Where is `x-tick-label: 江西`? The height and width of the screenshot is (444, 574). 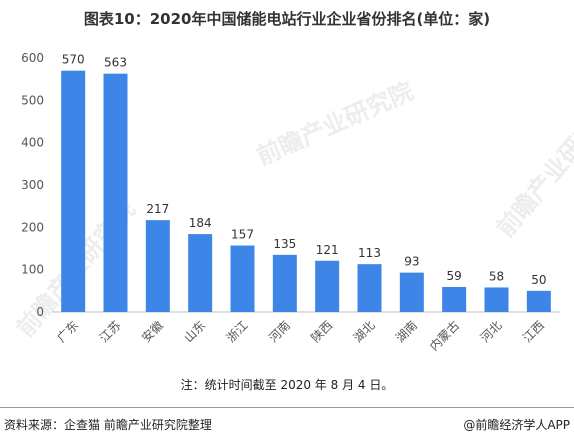
x-tick-label: 江西 is located at coordinates (533, 331).